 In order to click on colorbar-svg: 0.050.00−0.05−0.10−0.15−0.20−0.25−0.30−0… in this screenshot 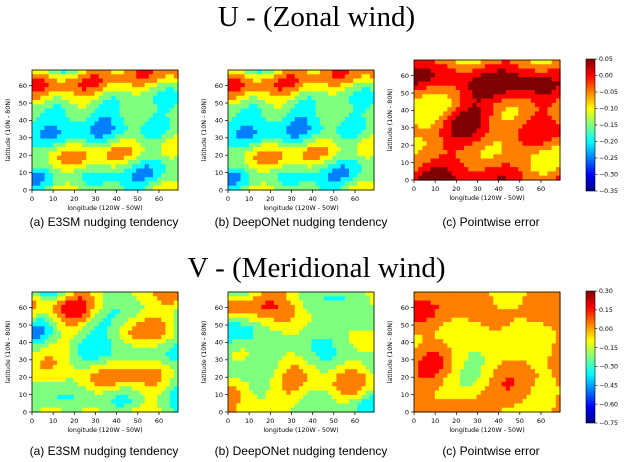, I will do `click(601, 125)`.